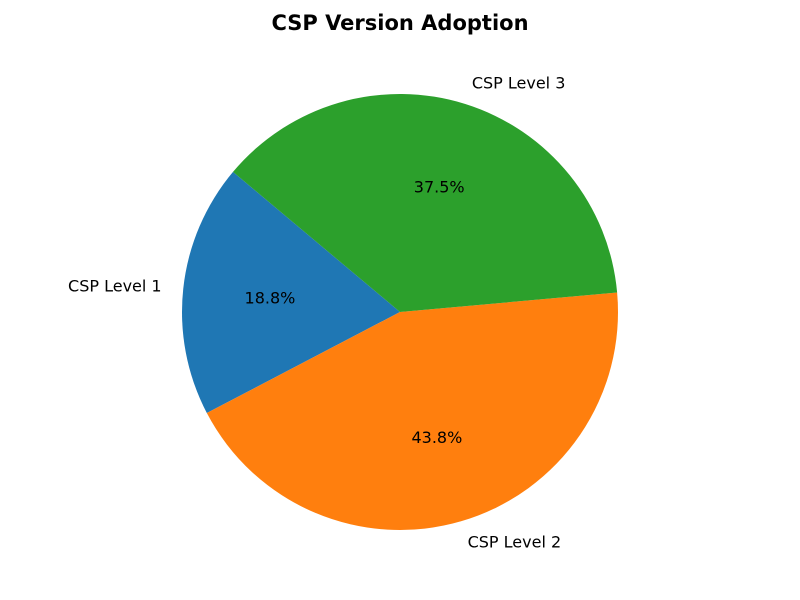 This screenshot has height=600, width=800. I want to click on slice-label-1: CSP Level 1, so click(115, 286).